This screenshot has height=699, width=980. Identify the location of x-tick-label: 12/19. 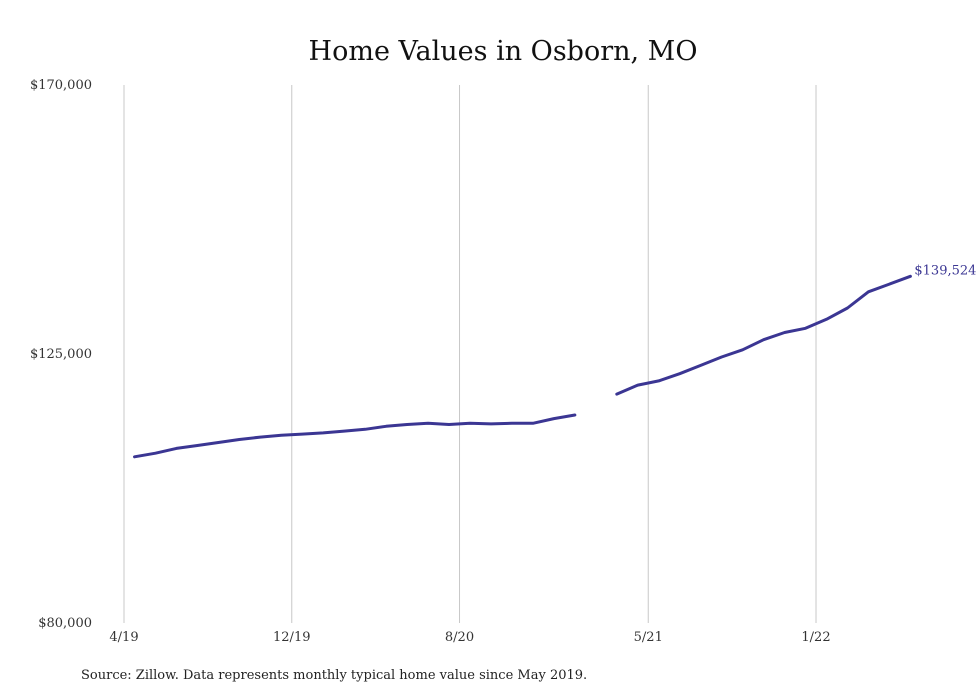
(291, 637).